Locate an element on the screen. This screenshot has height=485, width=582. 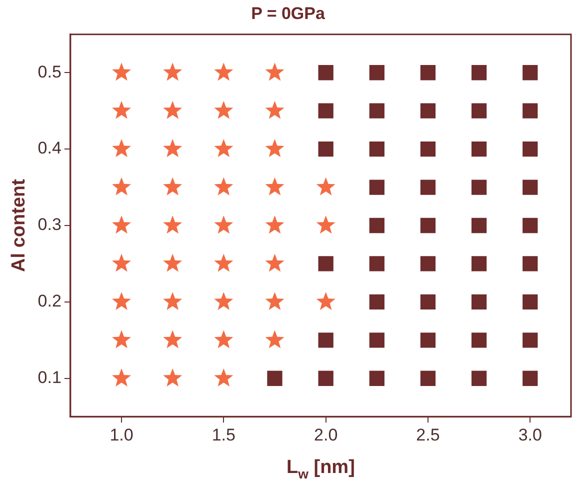
x-tick-label: 2.5 is located at coordinates (428, 434).